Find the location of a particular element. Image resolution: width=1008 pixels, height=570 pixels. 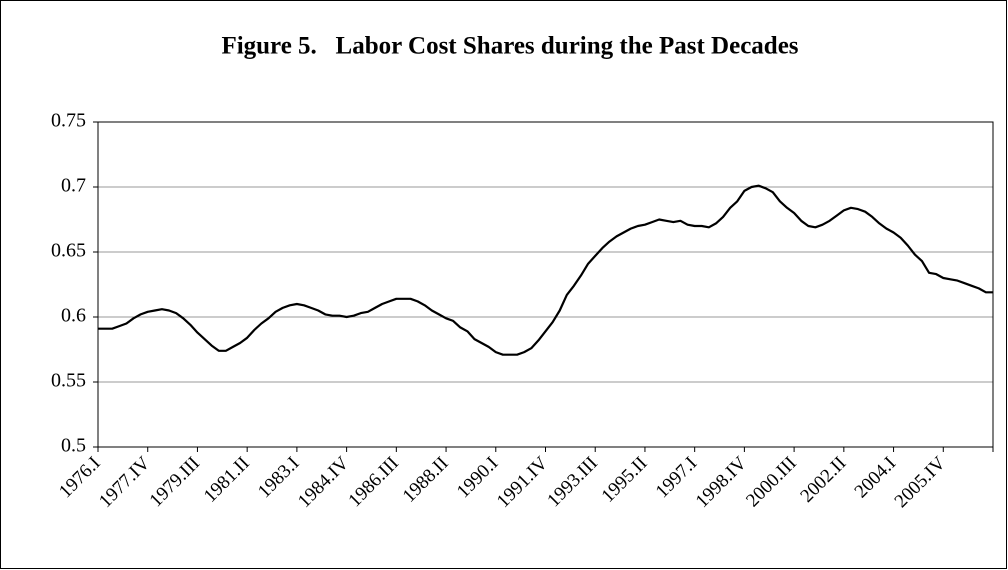

y-tick-label: 0.5 is located at coordinates (73, 446).